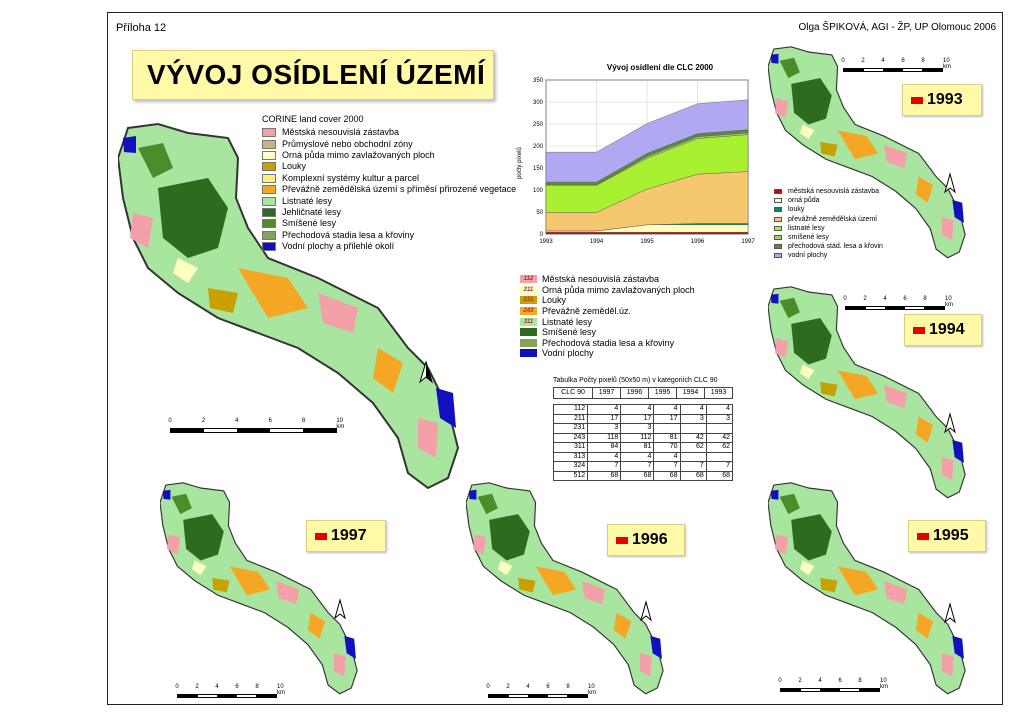 This screenshot has width=1024, height=715. I want to click on table-header-cell: 1994, so click(690, 393).